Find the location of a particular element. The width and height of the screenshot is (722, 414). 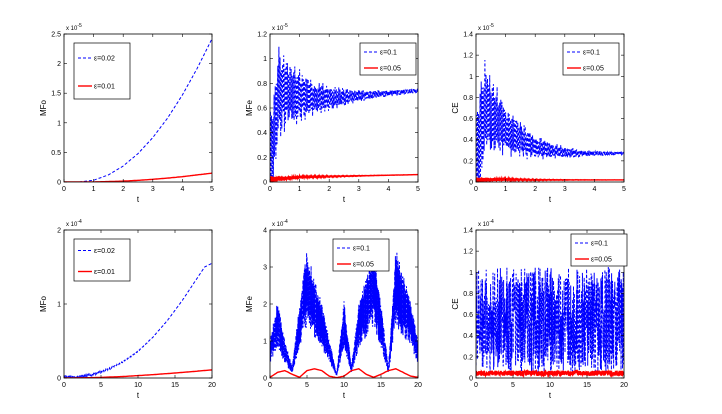

subplot-1: 0 1 2 3 4 5 0 0.5 1 1.5 2 2.5 x 10-5 t MFo ε=0.02 ε=0.01 is located at coordinates (126, 113).